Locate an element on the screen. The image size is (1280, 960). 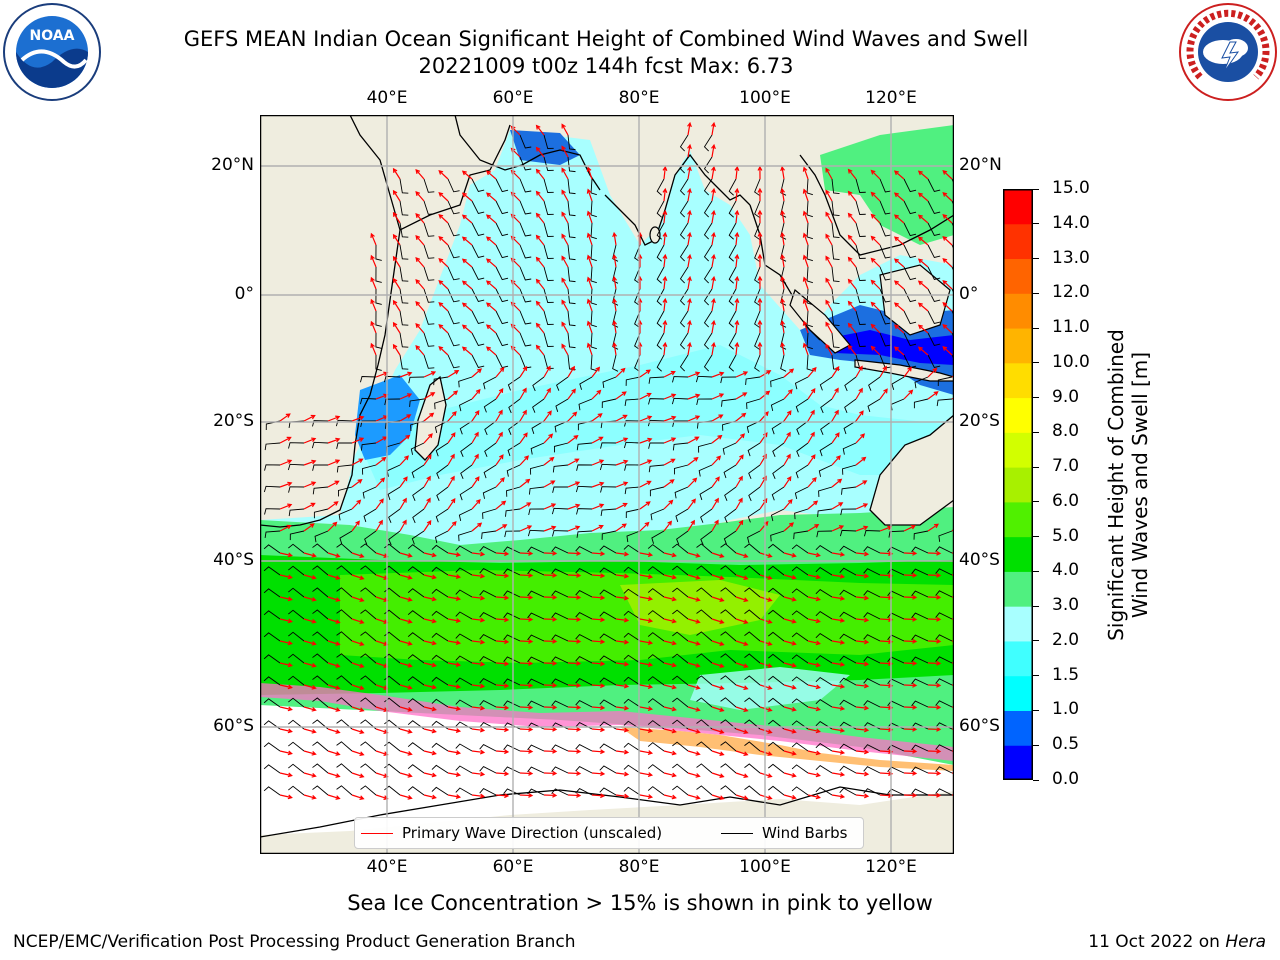
colorbar-tick-label: 14.0 is located at coordinates (1071, 222).